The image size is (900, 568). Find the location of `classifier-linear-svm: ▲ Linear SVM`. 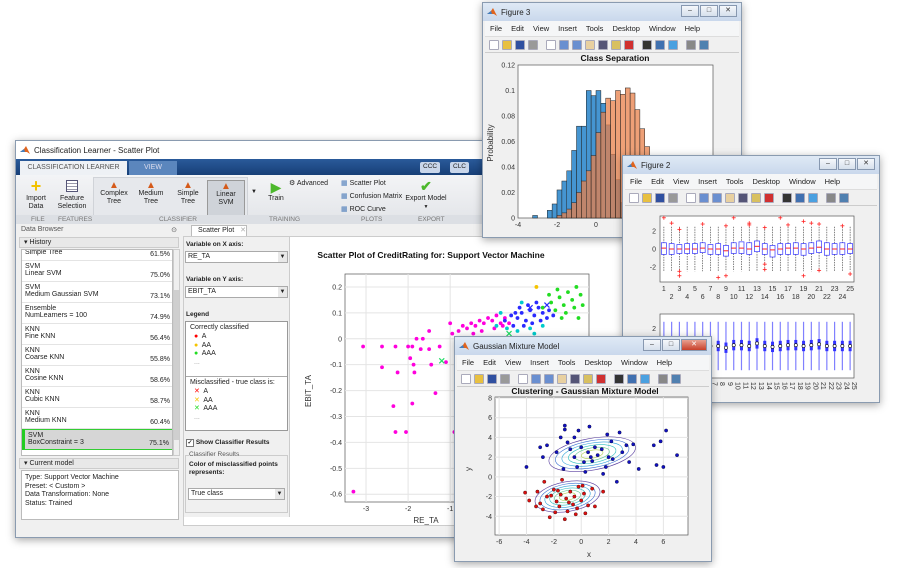

classifier-linear-svm: ▲ Linear SVM is located at coordinates (226, 199).